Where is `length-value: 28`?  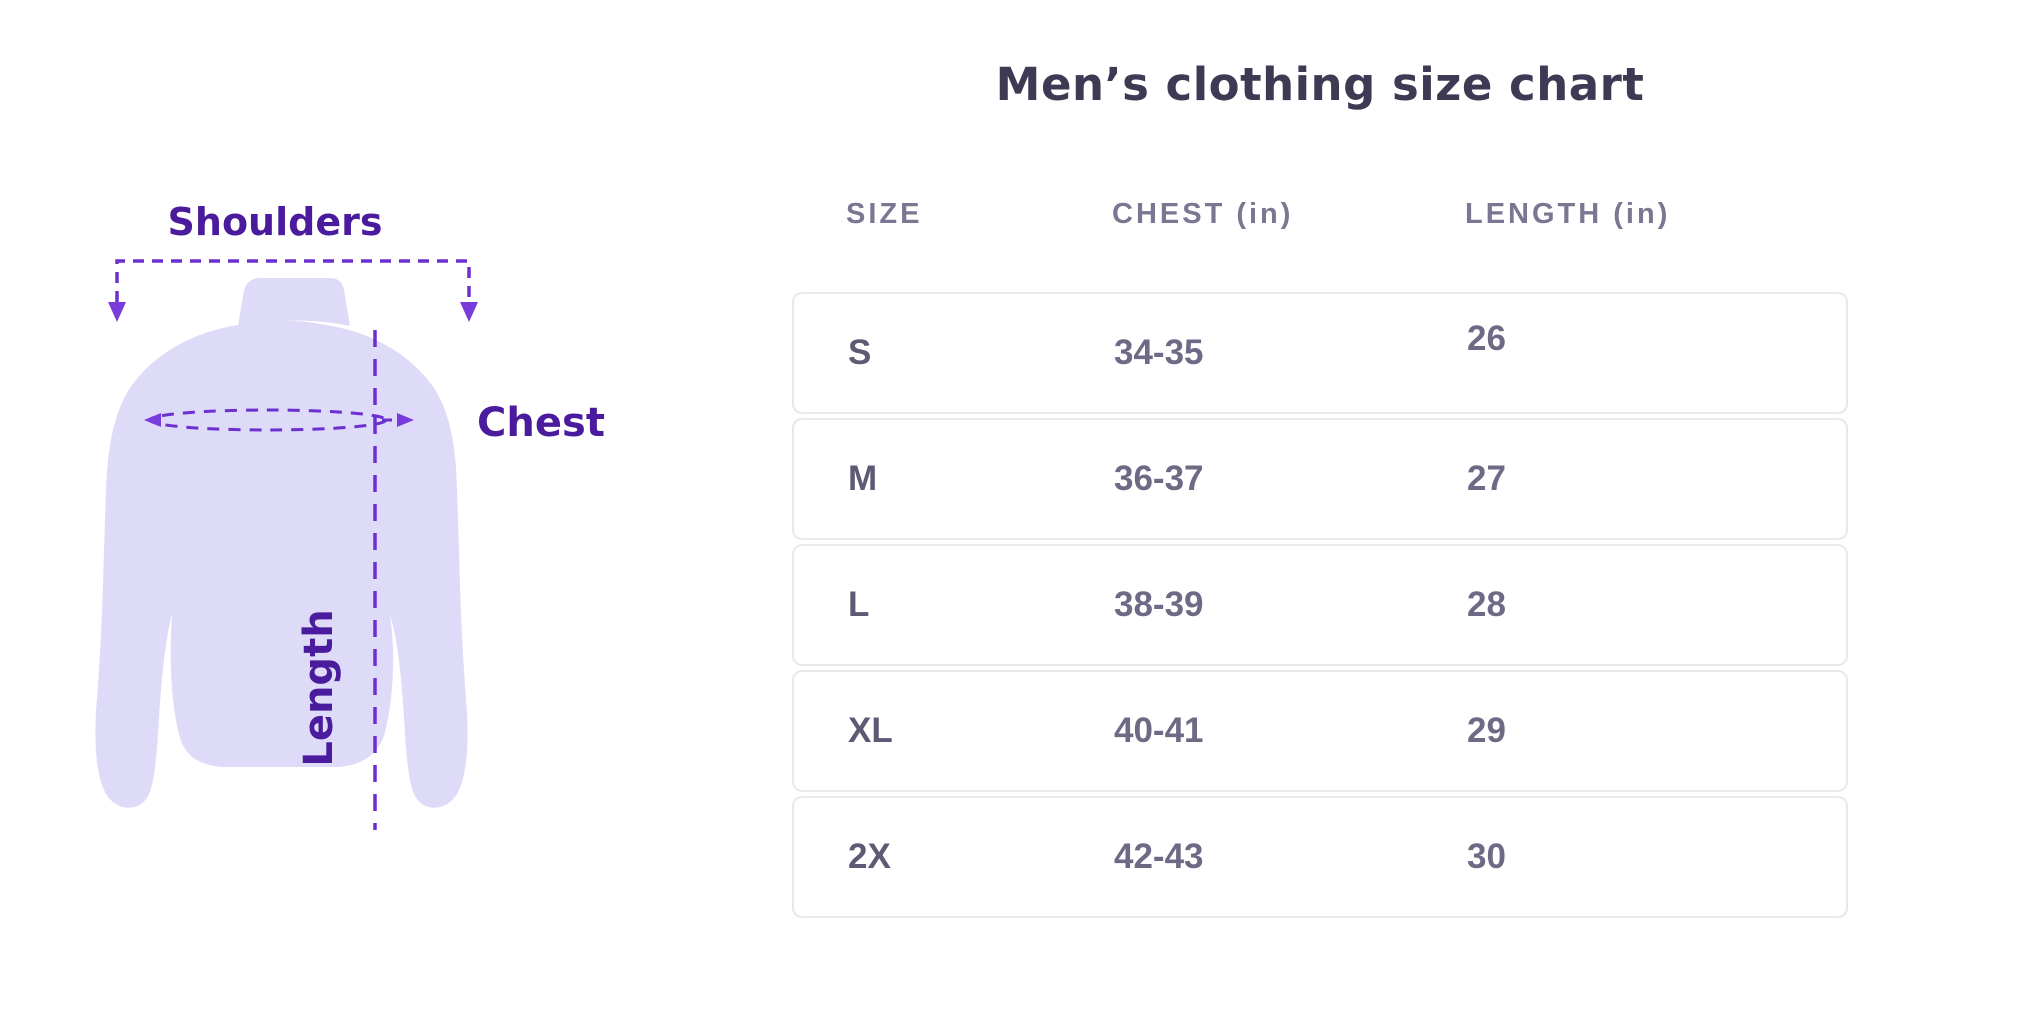 length-value: 28 is located at coordinates (1486, 604).